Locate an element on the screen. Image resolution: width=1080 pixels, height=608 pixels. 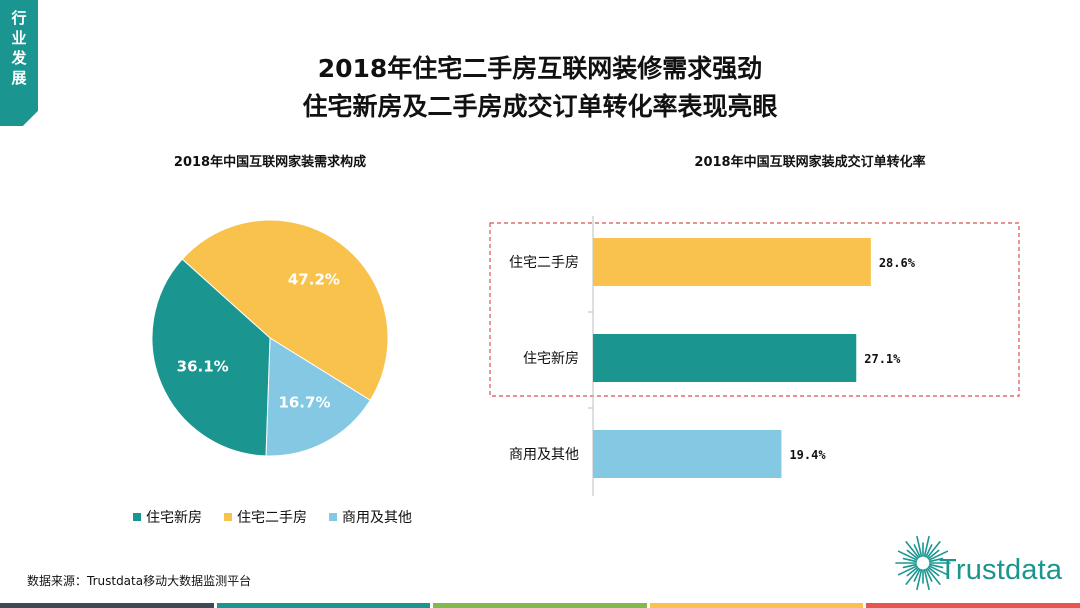
pie-chart: 36.1% 47.2% 16.7% is located at coordinates (270, 338).